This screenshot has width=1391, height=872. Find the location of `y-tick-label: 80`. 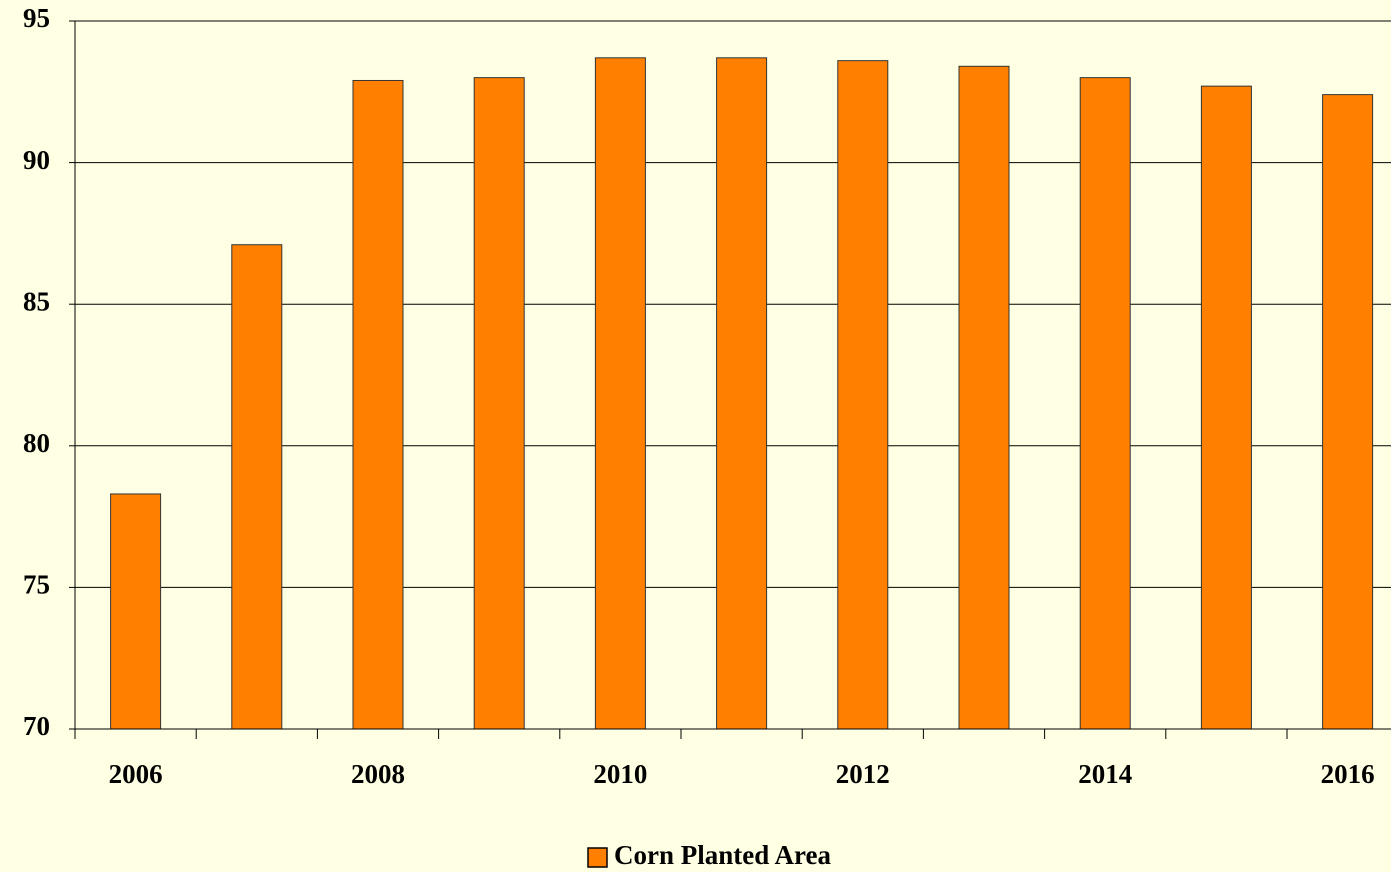

y-tick-label: 80 is located at coordinates (36, 443).